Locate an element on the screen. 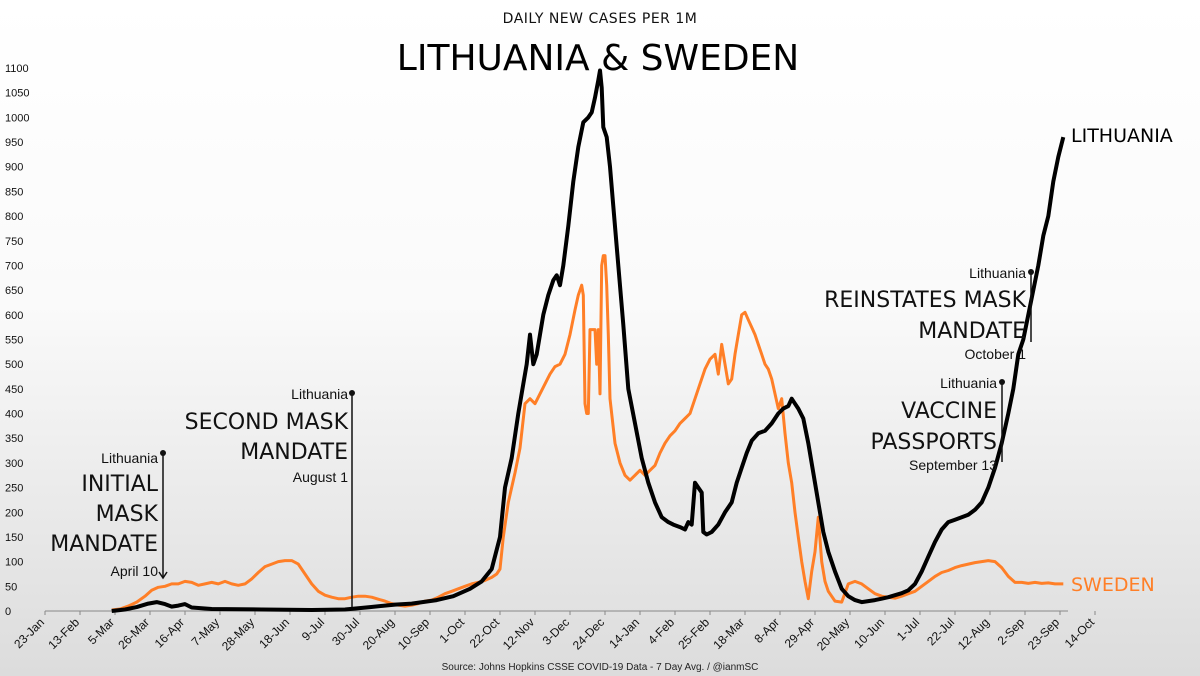 The width and height of the screenshot is (1200, 676). annotation: Lithuania REINSTATES MASK MANDATE October 1 is located at coordinates (929, 313).